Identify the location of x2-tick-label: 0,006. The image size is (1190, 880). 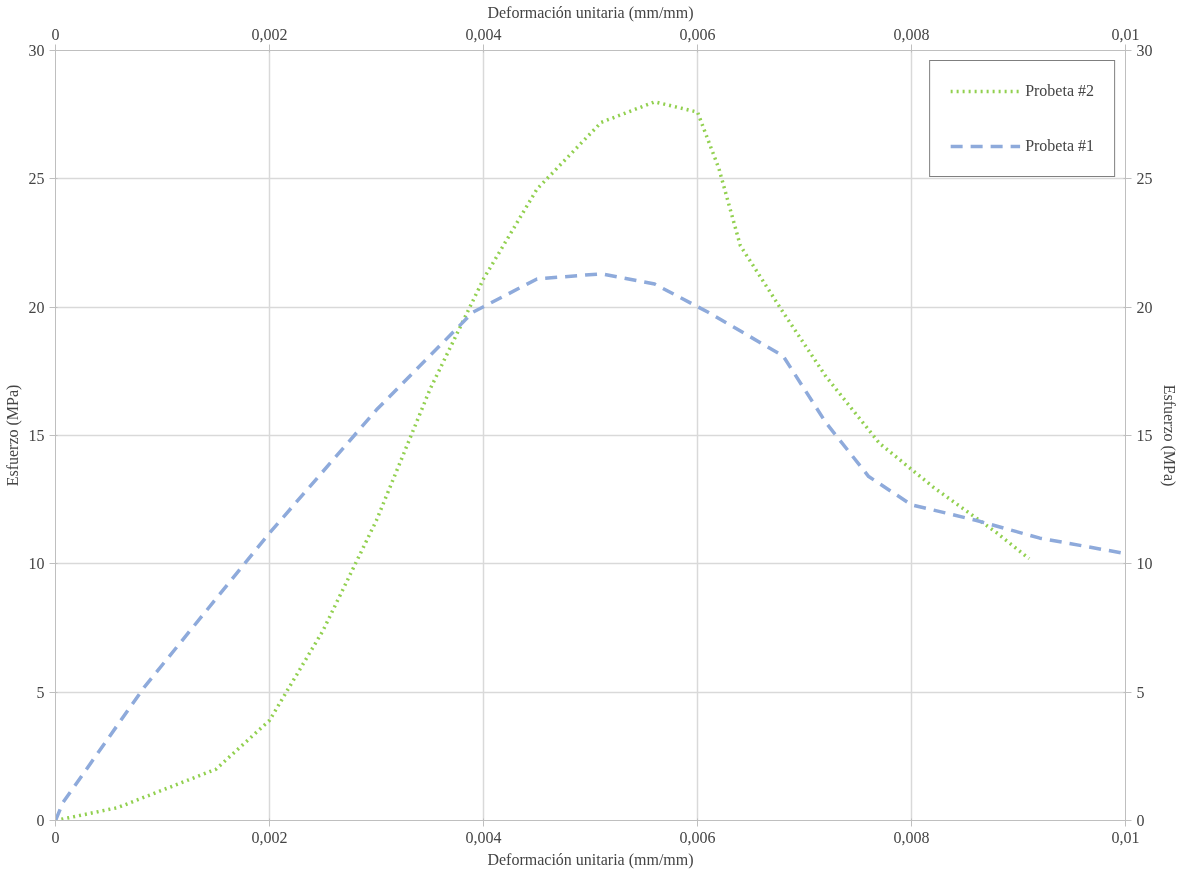
(697, 837).